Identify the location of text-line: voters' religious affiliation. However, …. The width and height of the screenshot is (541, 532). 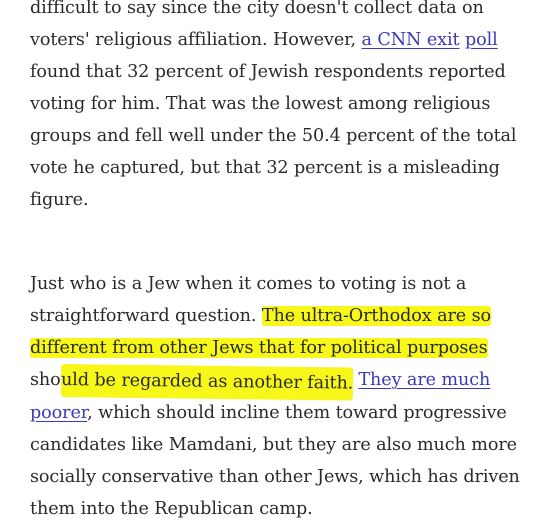
(280, 40).